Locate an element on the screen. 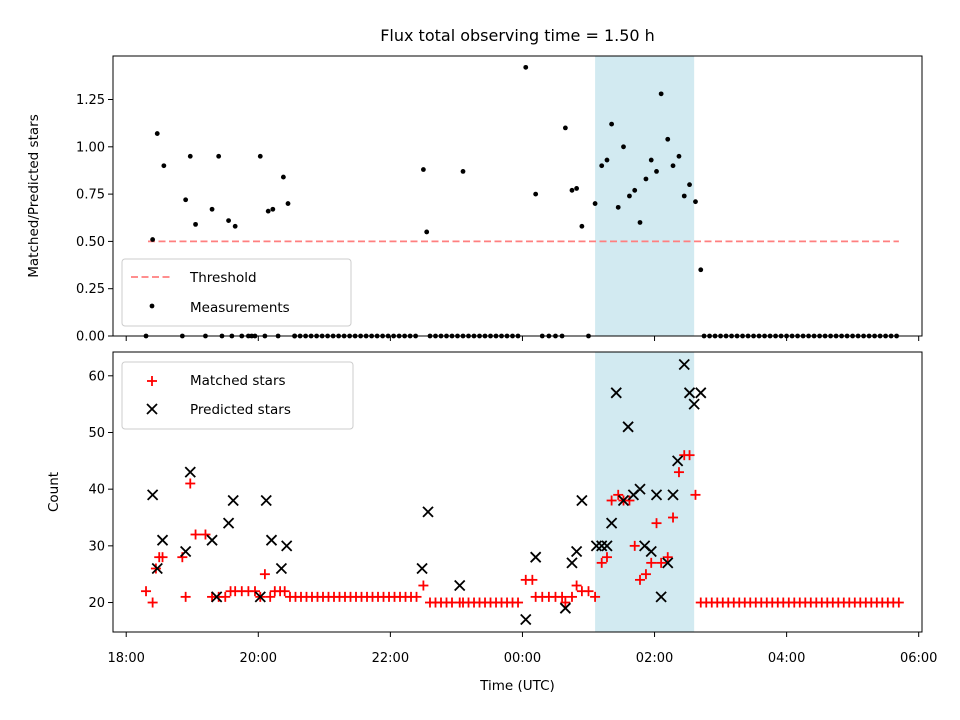 The width and height of the screenshot is (960, 720). bottom-y-ticks: 20 30 40 50 60 is located at coordinates (100, 490).